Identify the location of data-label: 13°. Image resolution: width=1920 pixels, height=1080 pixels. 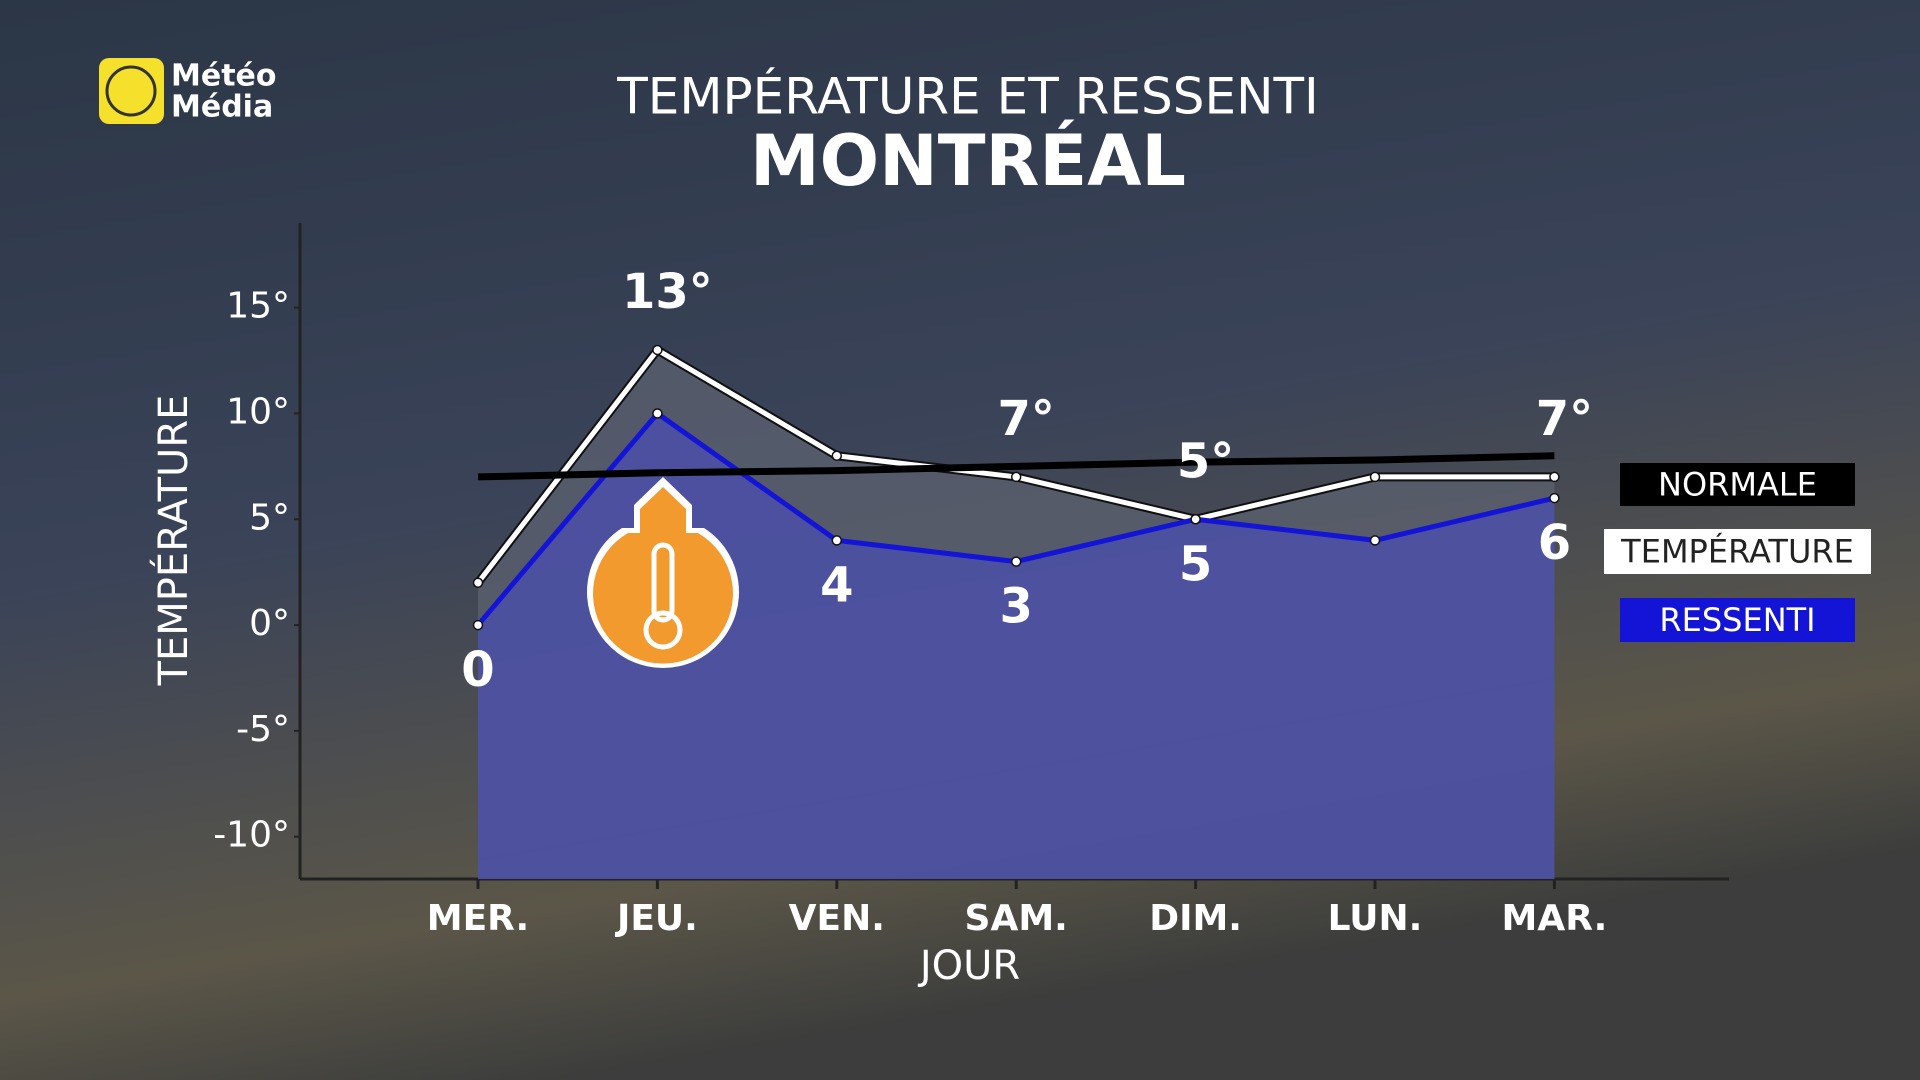
(667, 292).